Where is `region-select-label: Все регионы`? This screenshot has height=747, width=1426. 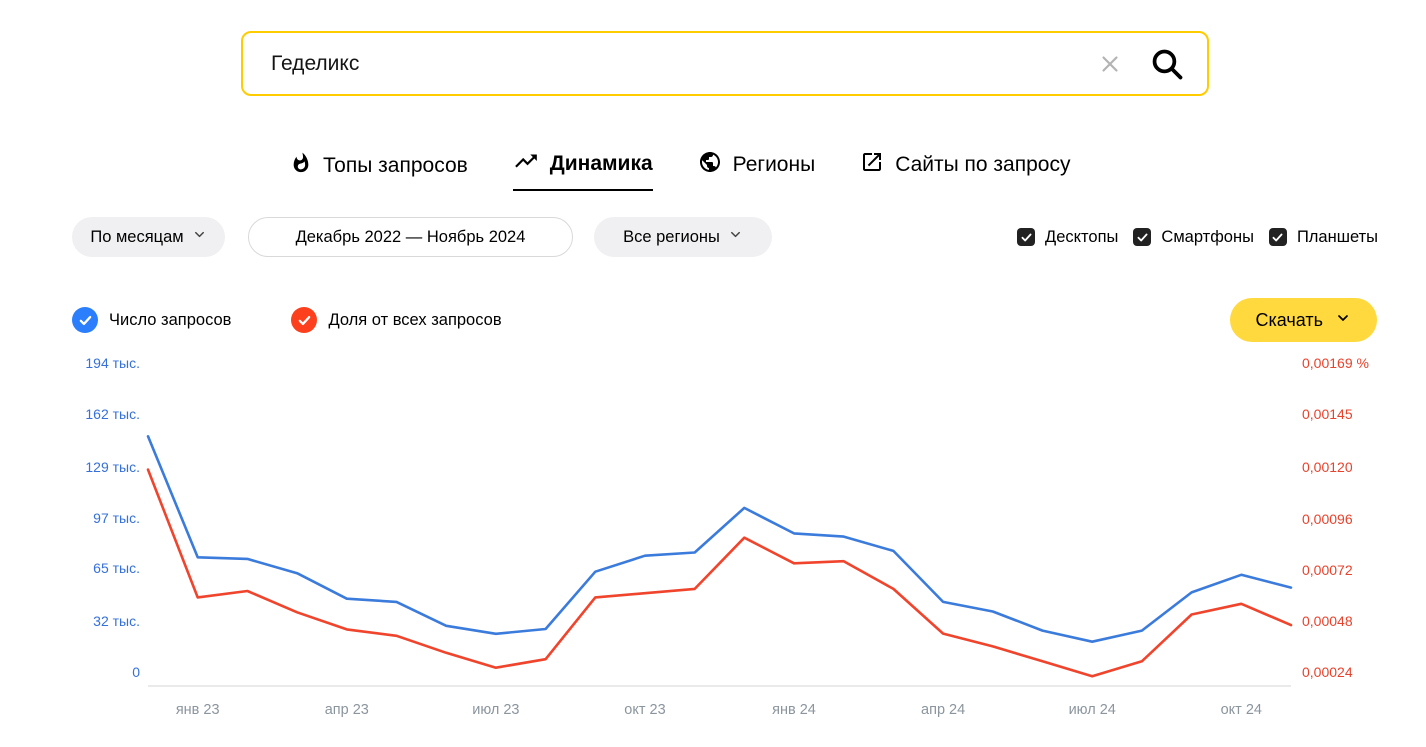 region-select-label: Все регионы is located at coordinates (671, 236).